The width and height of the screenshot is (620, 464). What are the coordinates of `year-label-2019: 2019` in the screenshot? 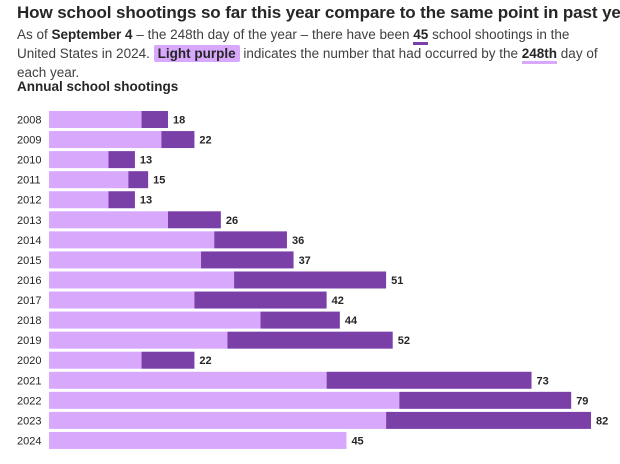 It's located at (29, 341).